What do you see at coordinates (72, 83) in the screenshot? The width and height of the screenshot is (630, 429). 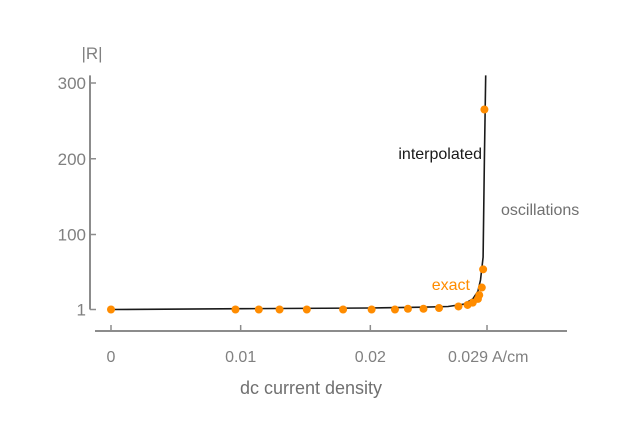 I see `y-tick-label: 300` at bounding box center [72, 83].